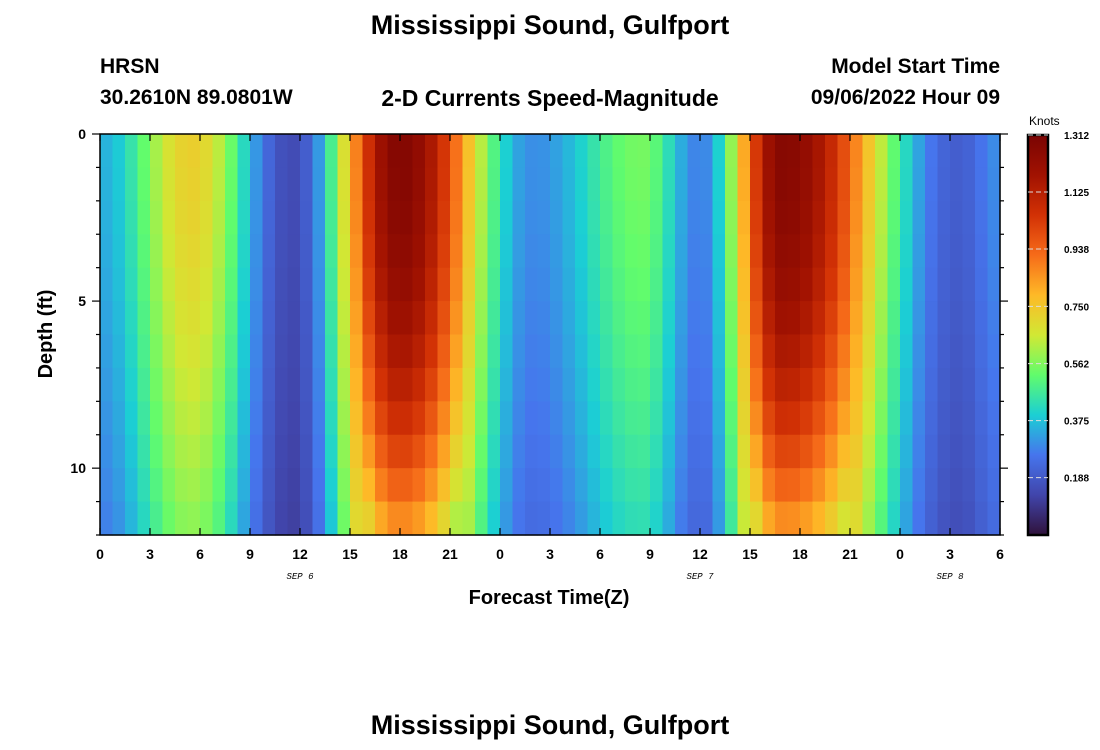  What do you see at coordinates (196, 97) in the screenshot?
I see `station-coords: 30.2610N 89.0801W` at bounding box center [196, 97].